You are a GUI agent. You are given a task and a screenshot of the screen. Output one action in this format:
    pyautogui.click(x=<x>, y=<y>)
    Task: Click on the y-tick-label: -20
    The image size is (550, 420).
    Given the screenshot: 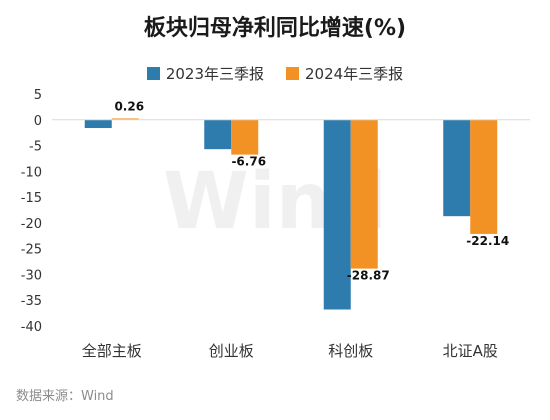 What is the action you would take?
    pyautogui.click(x=31, y=224)
    